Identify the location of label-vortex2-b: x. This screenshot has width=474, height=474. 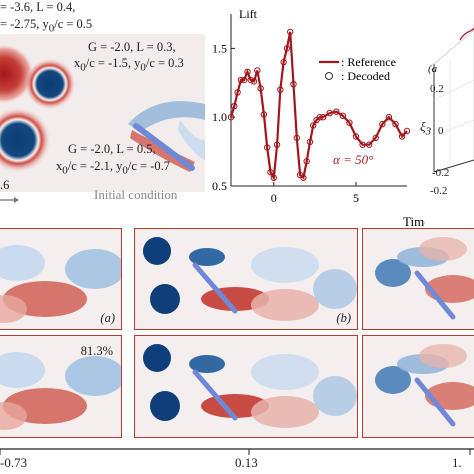
(77, 63).